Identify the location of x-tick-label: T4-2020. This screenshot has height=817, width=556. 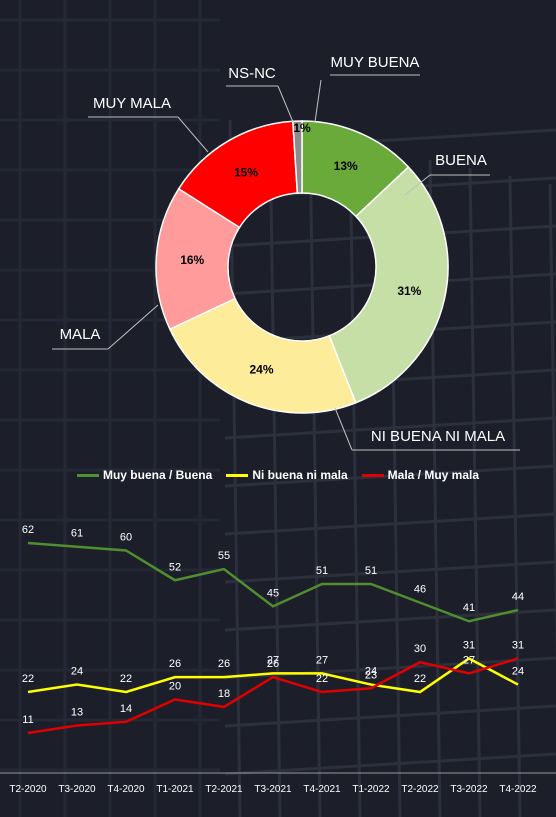
(126, 789).